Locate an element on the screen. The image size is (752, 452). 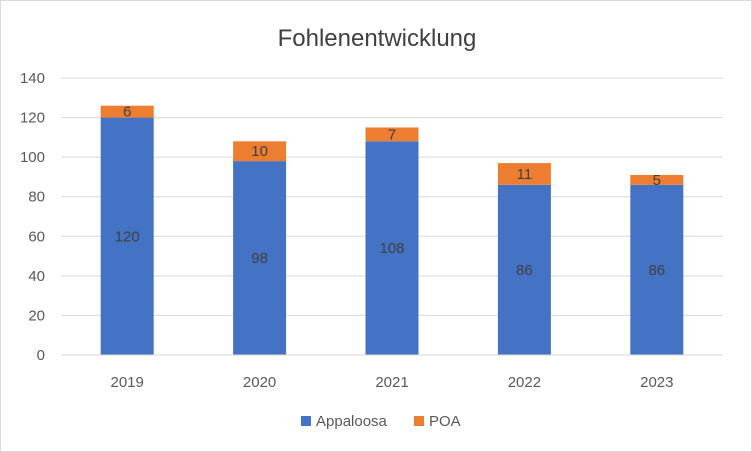
bar-appaloosa-2019 is located at coordinates (127, 236).